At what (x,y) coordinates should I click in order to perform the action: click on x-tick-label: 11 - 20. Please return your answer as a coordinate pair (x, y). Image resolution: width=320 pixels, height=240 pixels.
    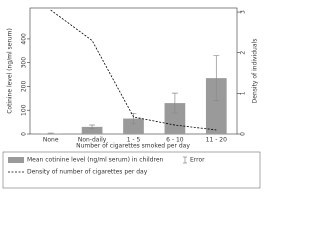
    Looking at the image, I should click on (216, 140).